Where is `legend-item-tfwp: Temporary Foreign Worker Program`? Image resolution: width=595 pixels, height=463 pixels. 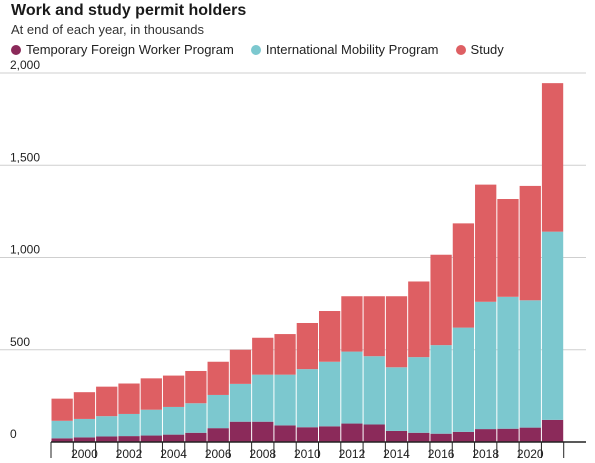 legend-item-tfwp: Temporary Foreign Worker Program is located at coordinates (122, 49).